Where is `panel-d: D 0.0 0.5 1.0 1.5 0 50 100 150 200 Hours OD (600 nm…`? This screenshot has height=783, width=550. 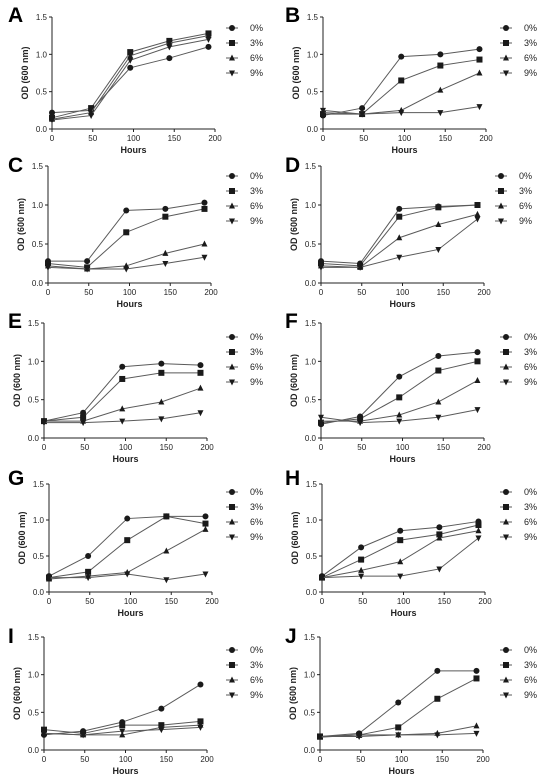
panel-d: D 0.0 0.5 1.0 1.5 0 50 100 150 200 Hours OD (600 nm… is located at coordinates (408, 231).